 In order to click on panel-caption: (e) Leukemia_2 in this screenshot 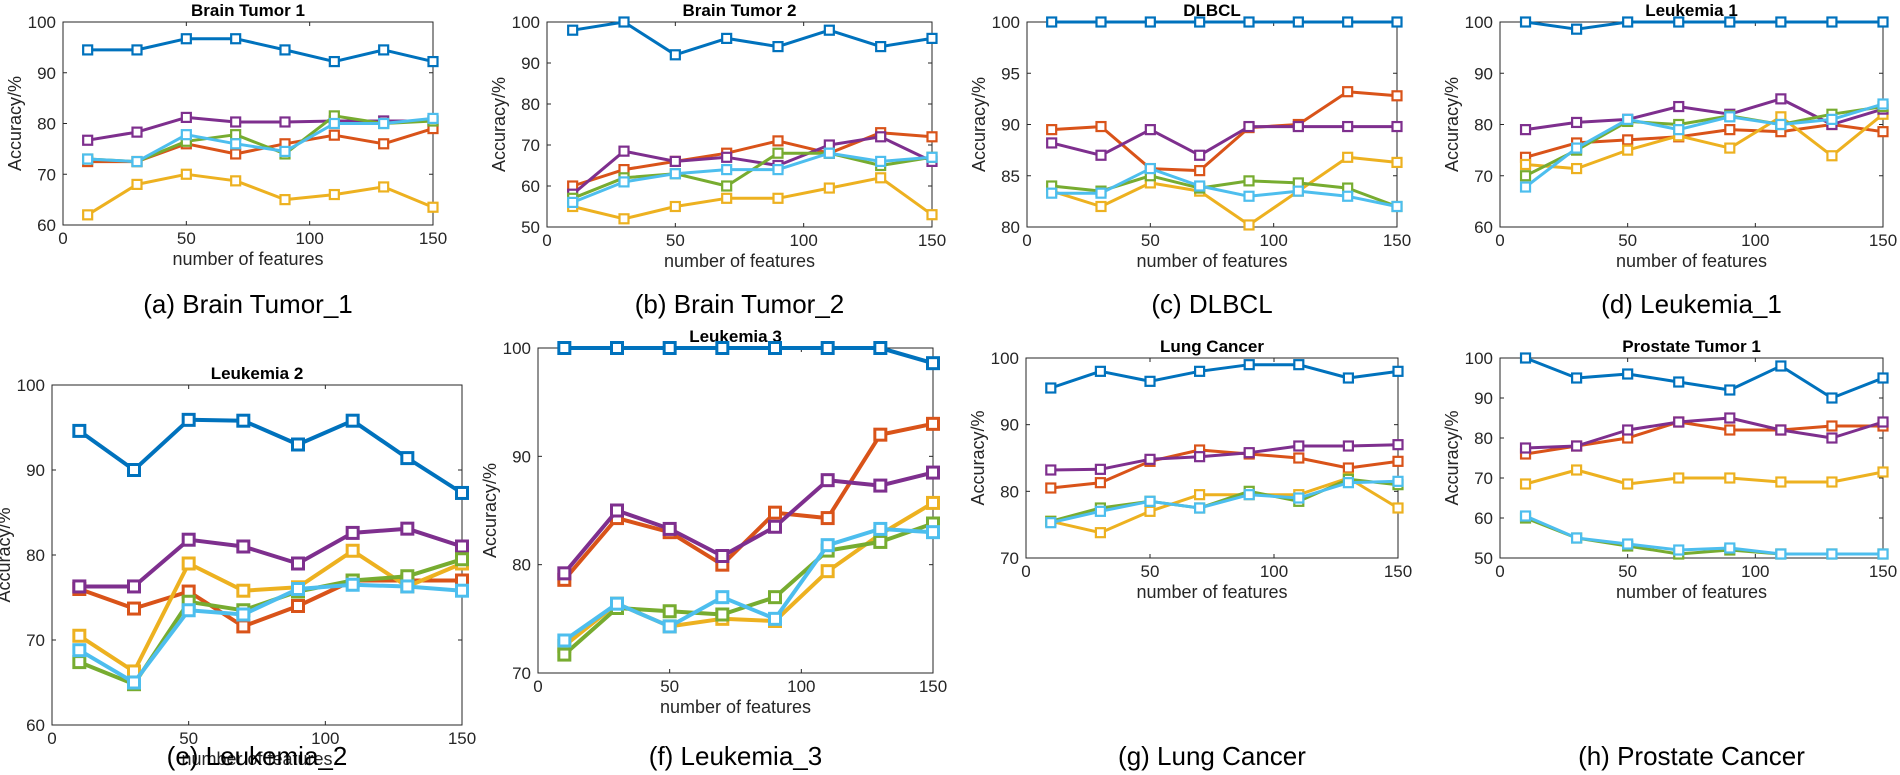, I will do `click(257, 756)`.